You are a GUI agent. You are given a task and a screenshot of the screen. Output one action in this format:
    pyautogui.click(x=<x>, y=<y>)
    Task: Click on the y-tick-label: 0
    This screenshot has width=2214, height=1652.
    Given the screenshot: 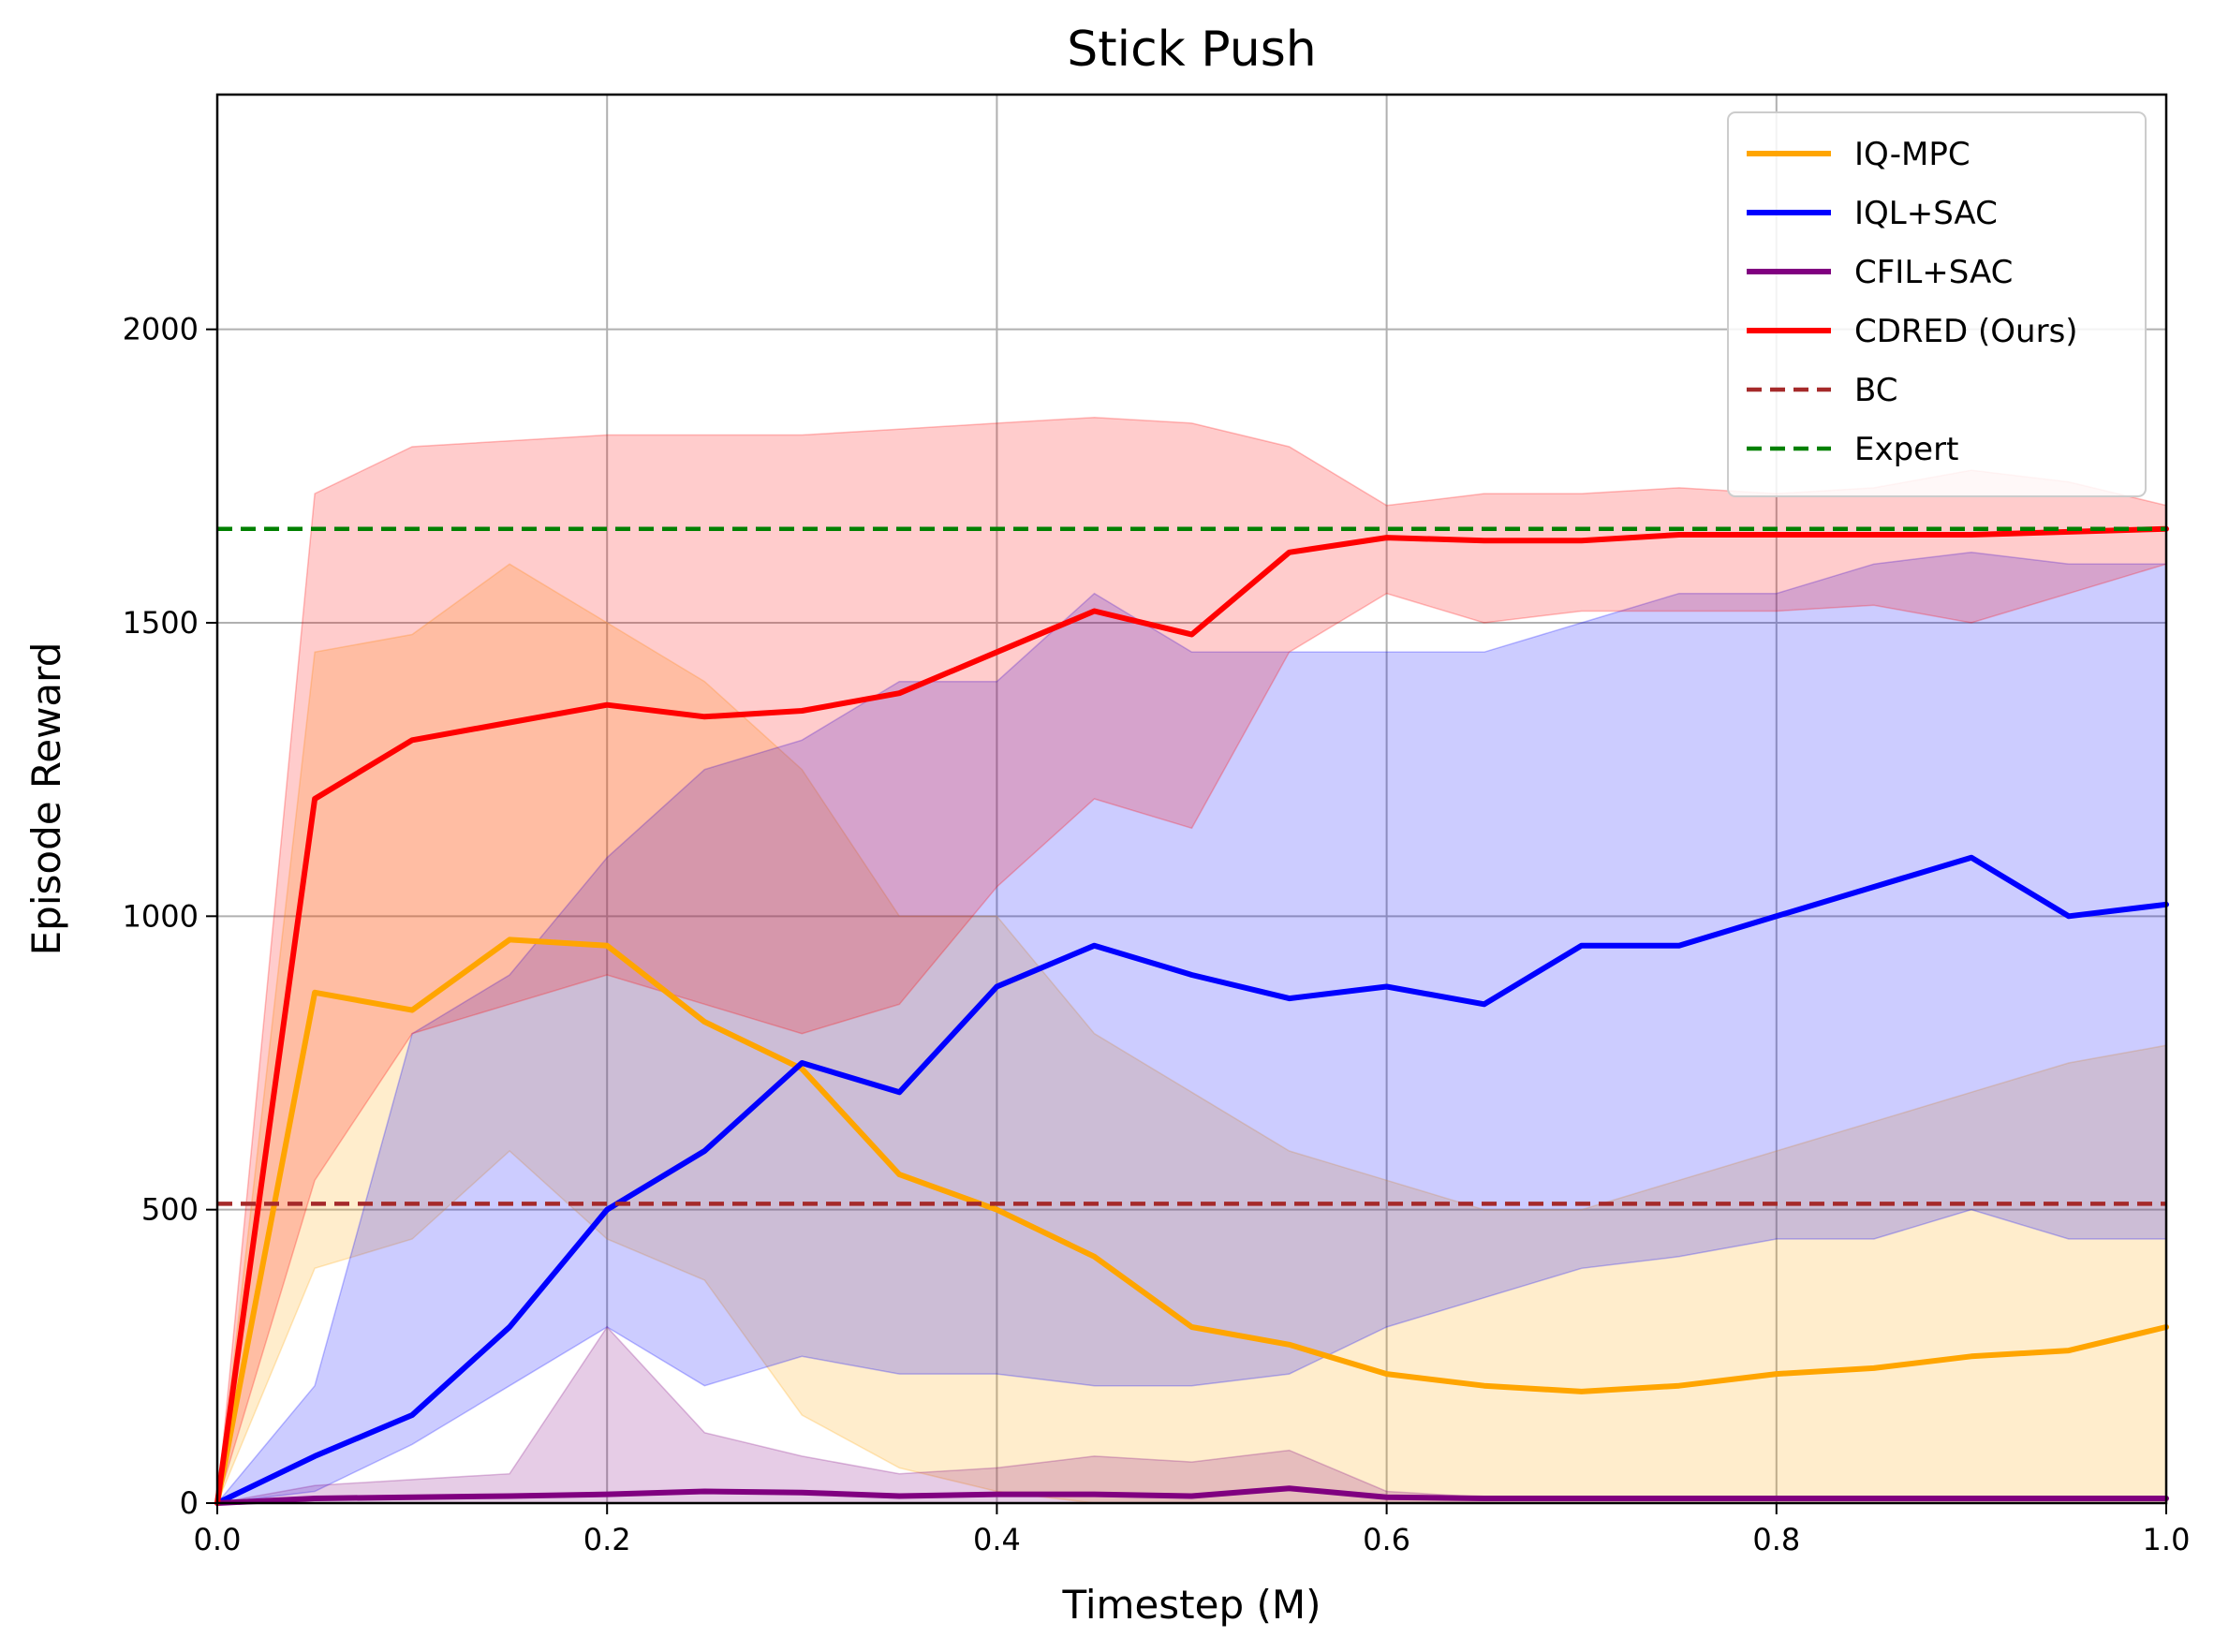 What is the action you would take?
    pyautogui.click(x=189, y=1503)
    